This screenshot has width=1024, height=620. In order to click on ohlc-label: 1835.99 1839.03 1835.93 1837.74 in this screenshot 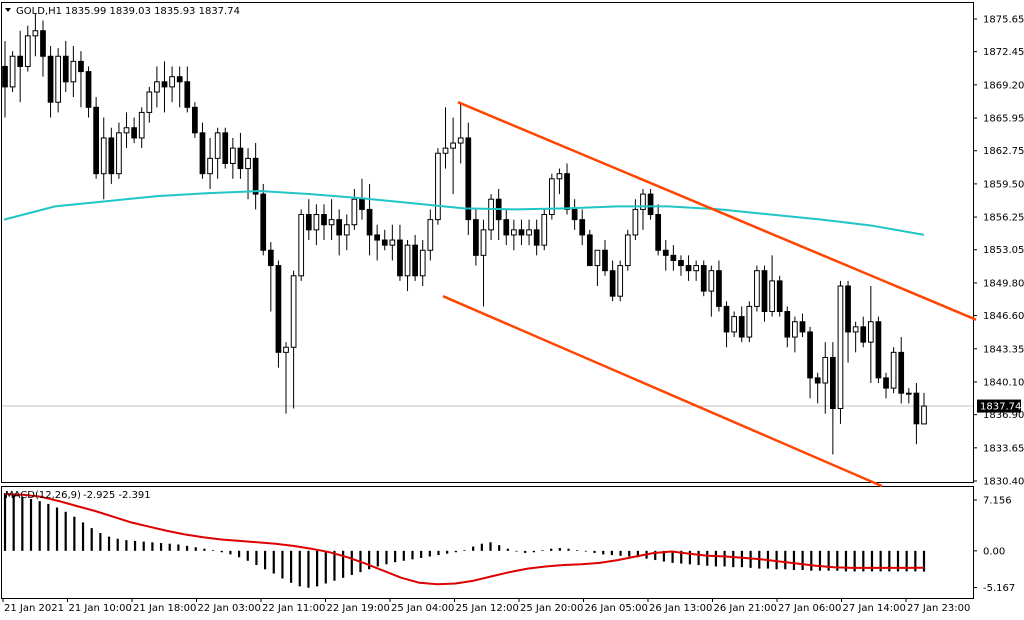, I will do `click(152, 11)`.